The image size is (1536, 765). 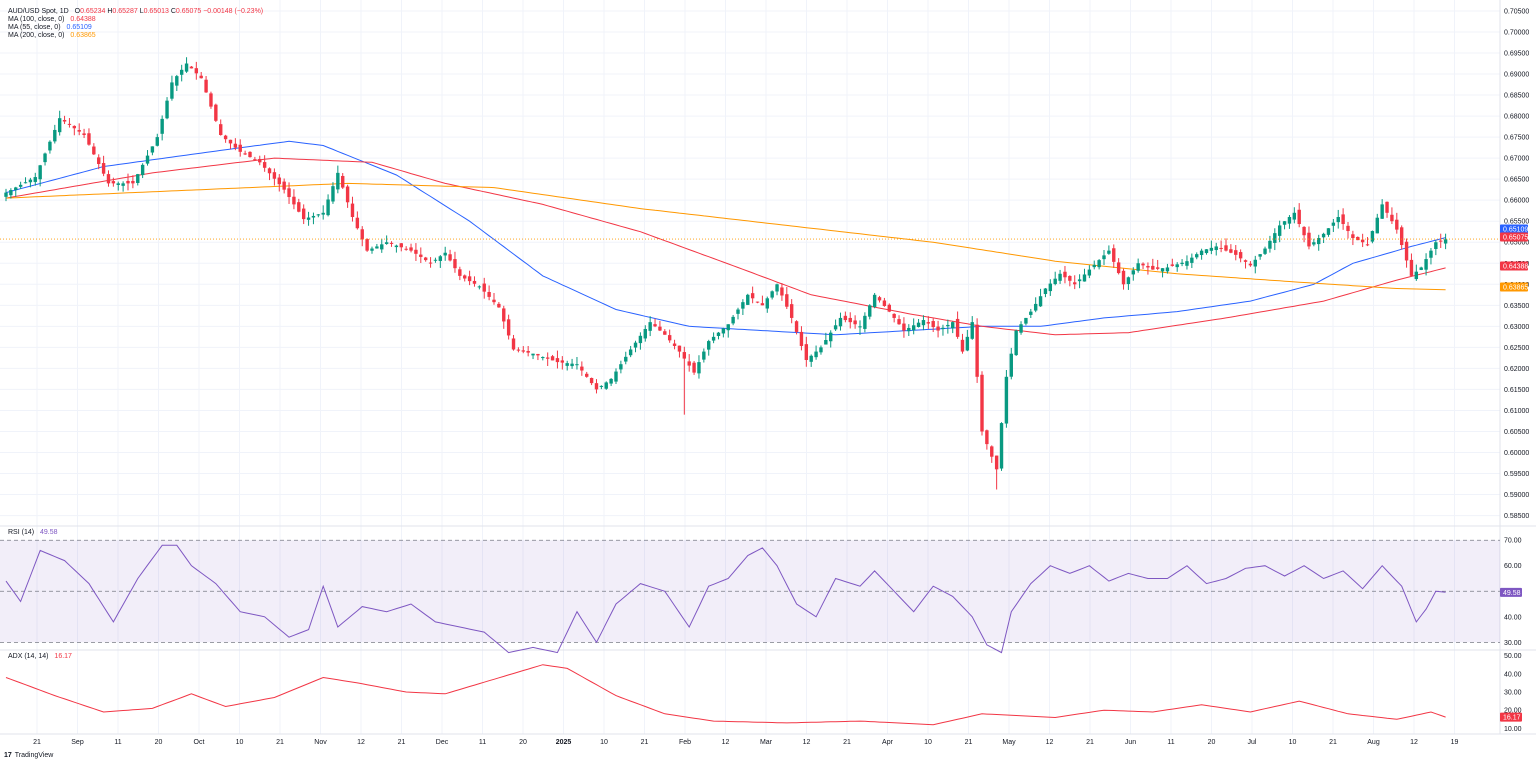 I want to click on ma55-legend: MA (55, close, 0) 0.65109, so click(x=50, y=28).